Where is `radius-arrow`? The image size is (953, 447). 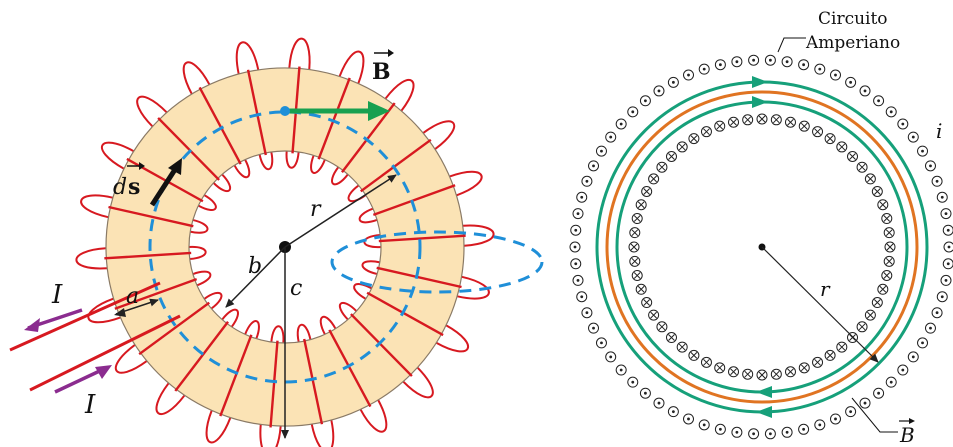 radius-arrow is located at coordinates (820, 304).